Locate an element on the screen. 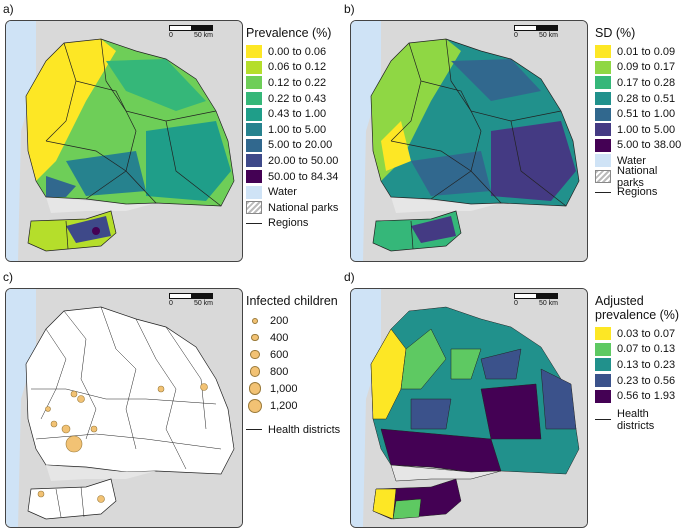 The image size is (685, 530). legend-item: 0.07 to 0.13 is located at coordinates (640, 350).